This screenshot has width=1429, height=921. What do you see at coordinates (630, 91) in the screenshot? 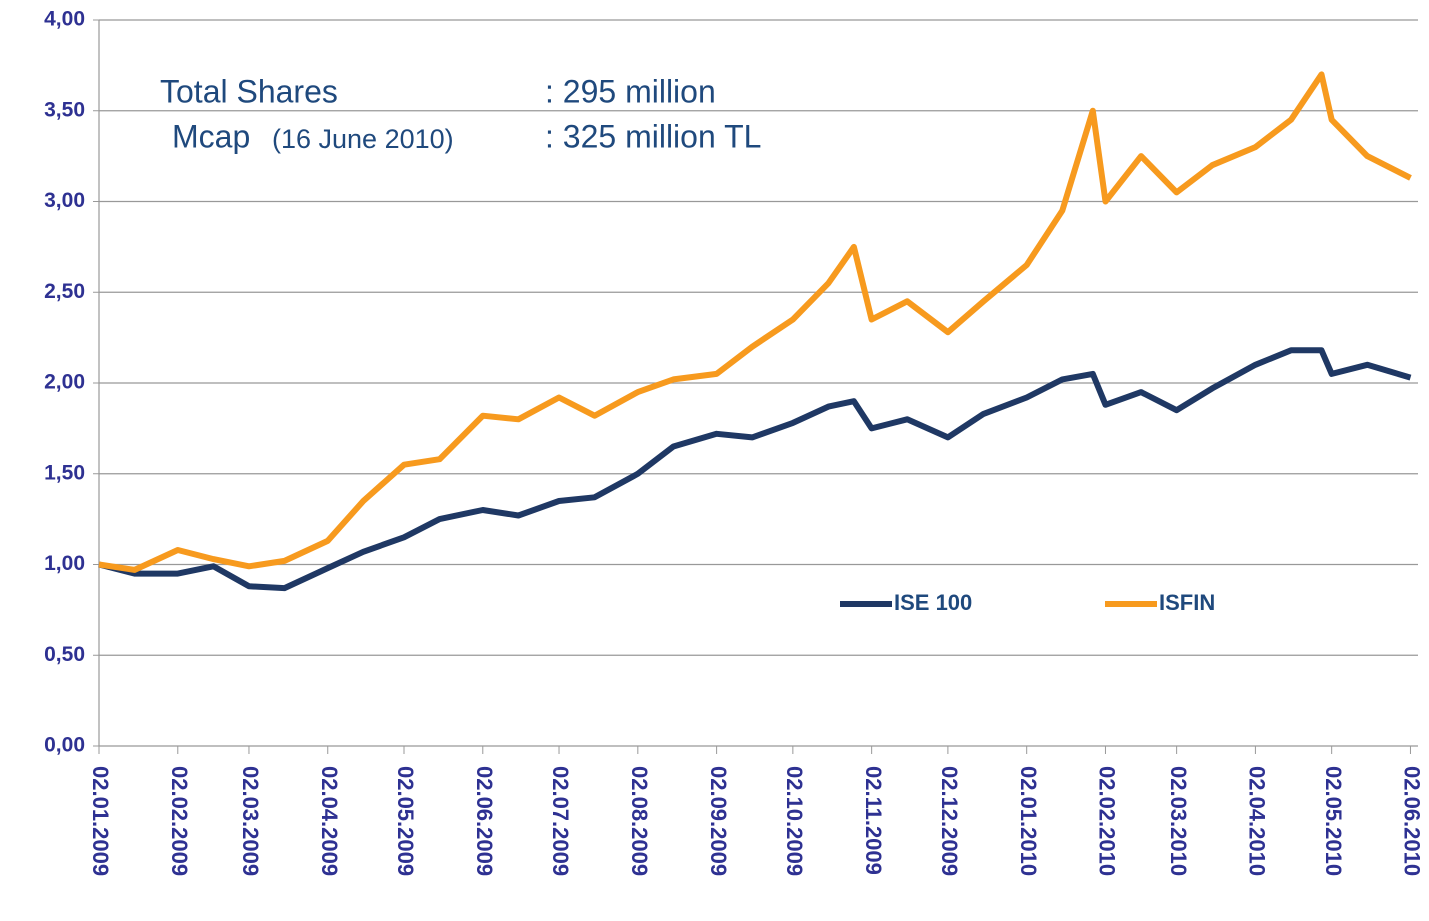
I see `annotation-value: : 295 million` at bounding box center [630, 91].